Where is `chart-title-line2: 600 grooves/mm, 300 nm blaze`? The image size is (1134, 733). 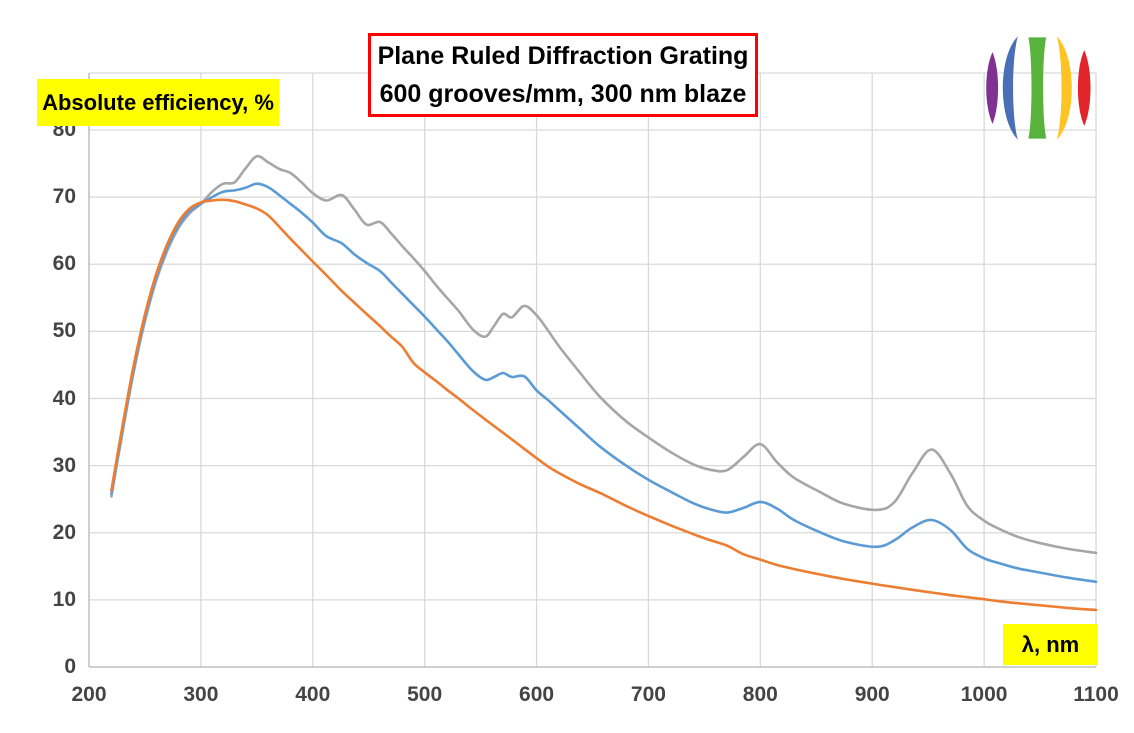
chart-title-line2: 600 grooves/mm, 300 nm blaze is located at coordinates (563, 94).